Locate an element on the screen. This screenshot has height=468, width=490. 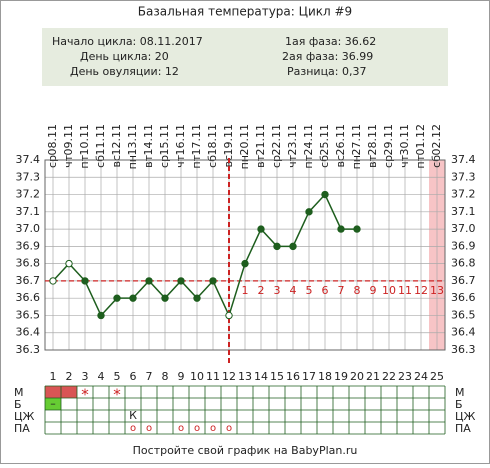
date-label: 14.11 is located at coordinates (148, 140).